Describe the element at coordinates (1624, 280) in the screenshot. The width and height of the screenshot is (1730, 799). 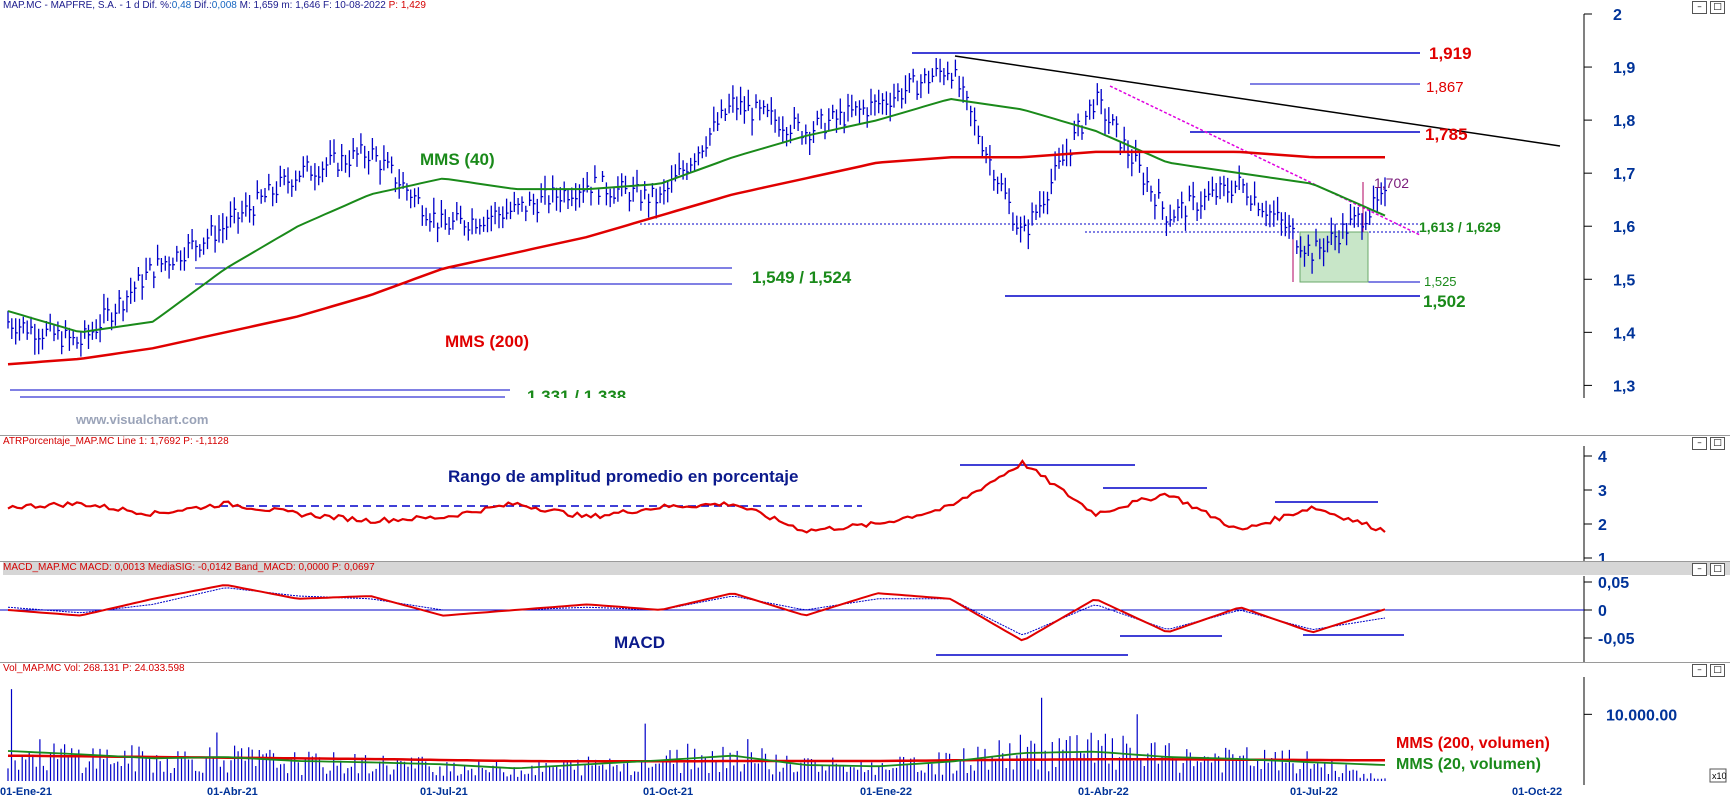
I see `price-tick-label: 1,5` at that location.